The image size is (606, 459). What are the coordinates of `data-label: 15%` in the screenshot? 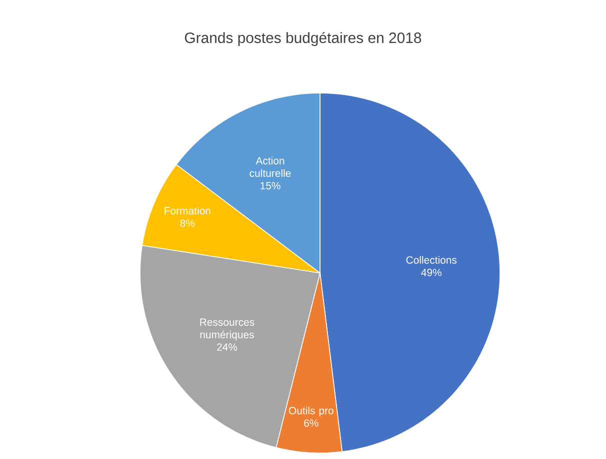 It's located at (270, 186).